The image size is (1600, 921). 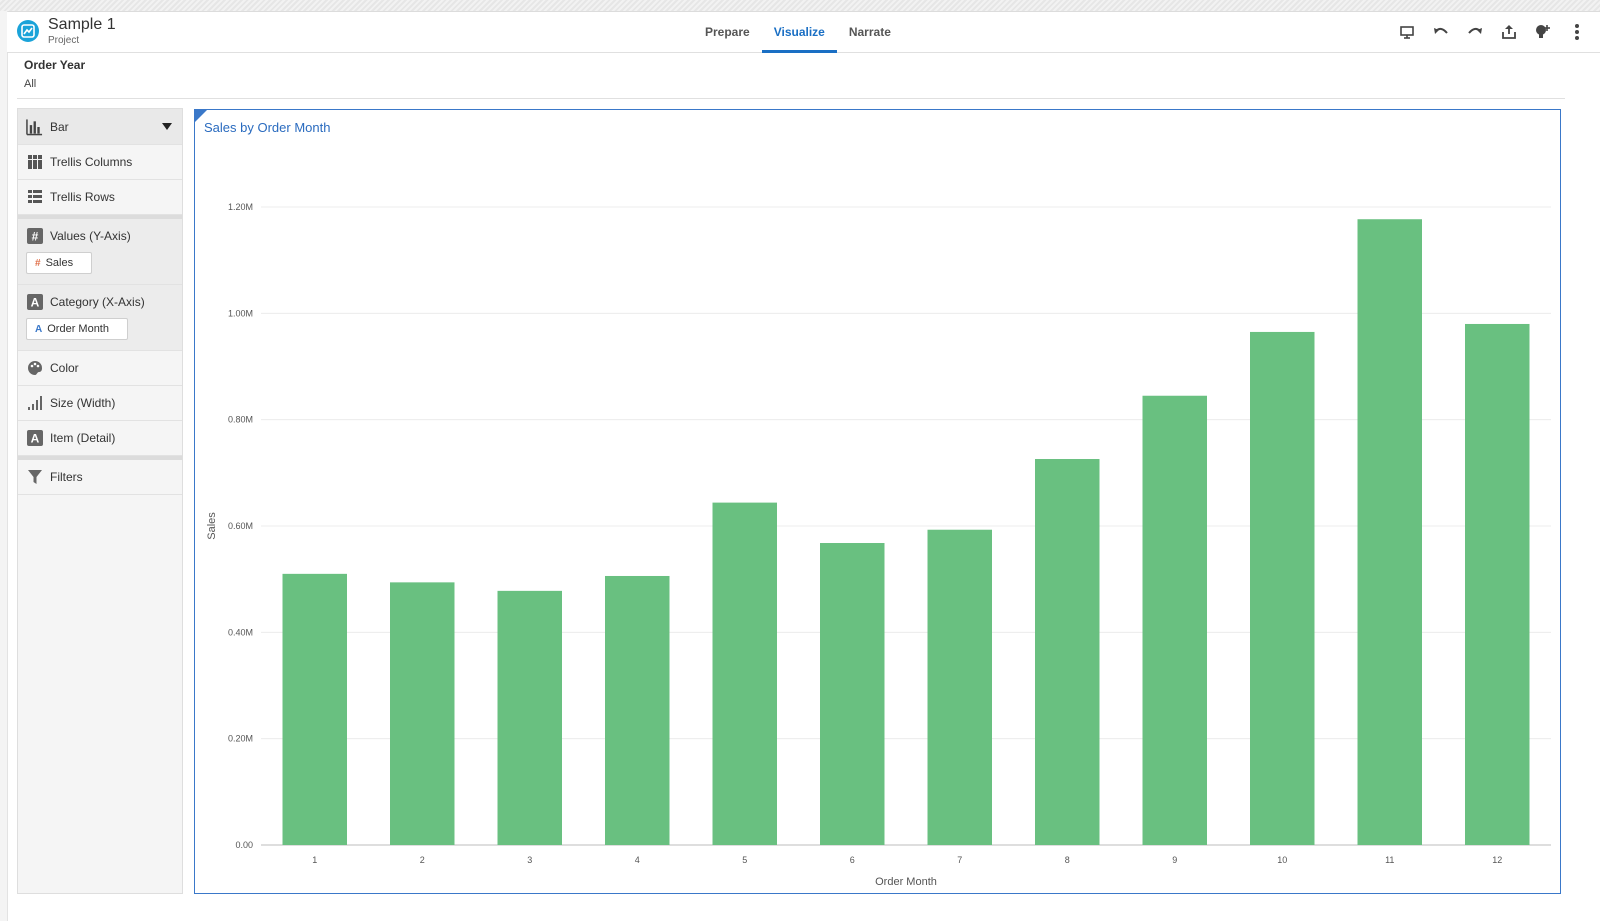 I want to click on category-x-axis-drop: A Category (X-Axis) A Order Month, so click(x=100, y=318).